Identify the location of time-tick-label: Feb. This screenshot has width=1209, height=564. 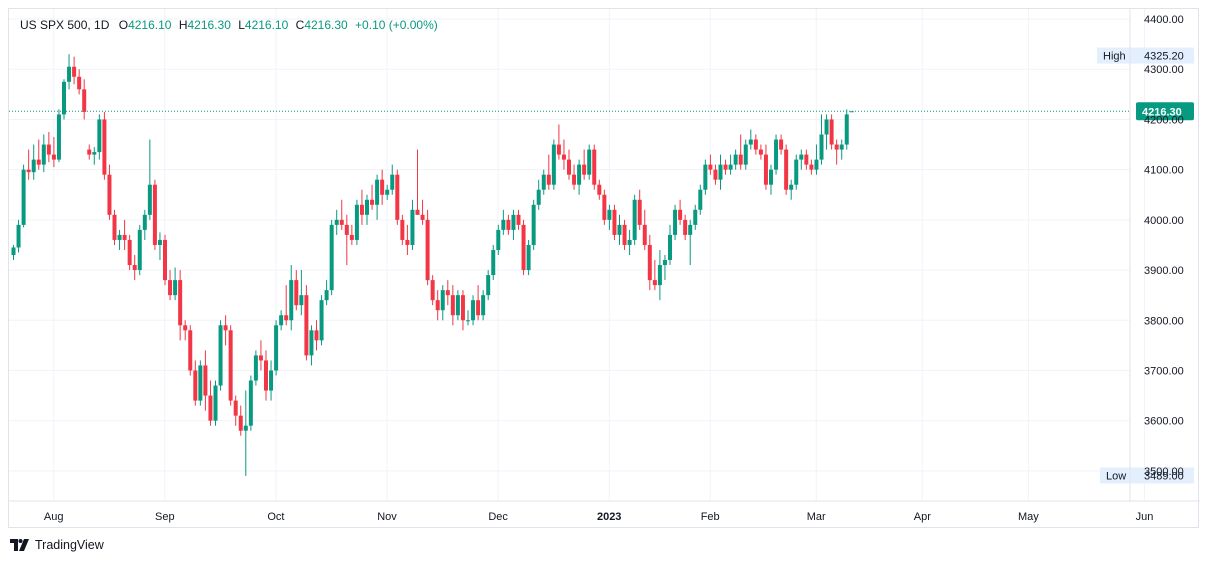
(710, 517).